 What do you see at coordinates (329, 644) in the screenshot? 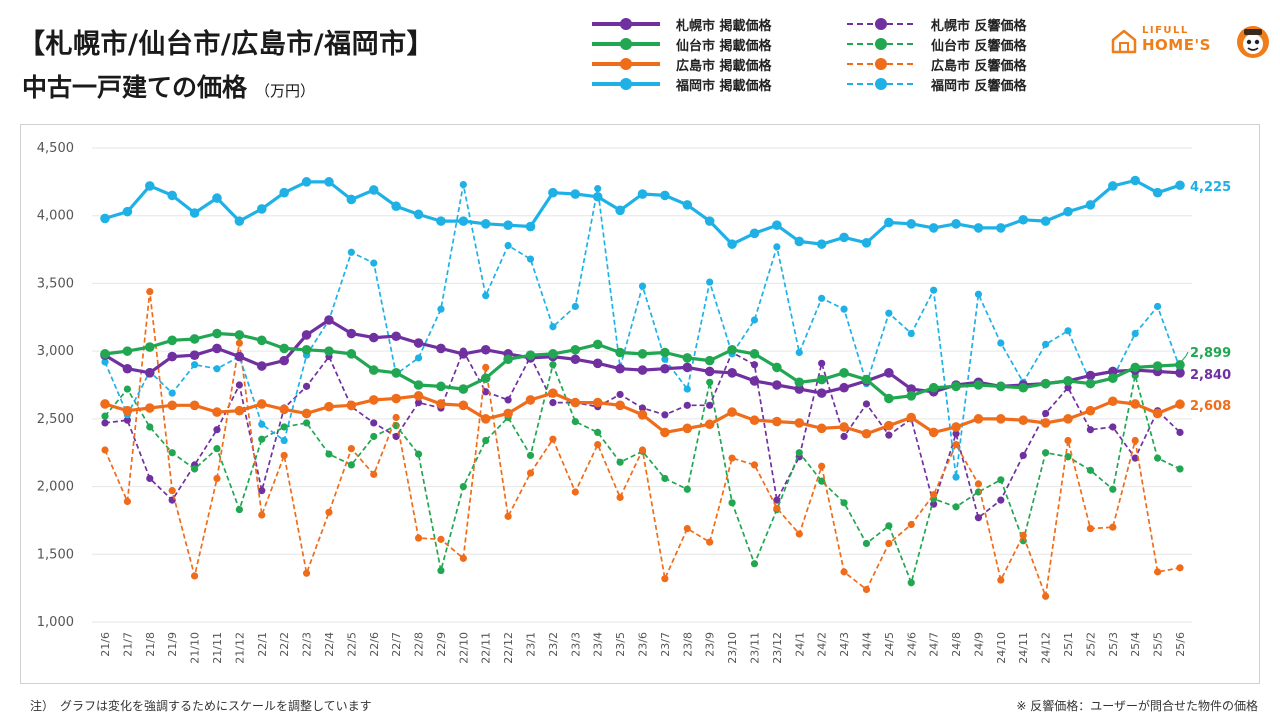
I see `x-tick-label: 22/4` at bounding box center [329, 644].